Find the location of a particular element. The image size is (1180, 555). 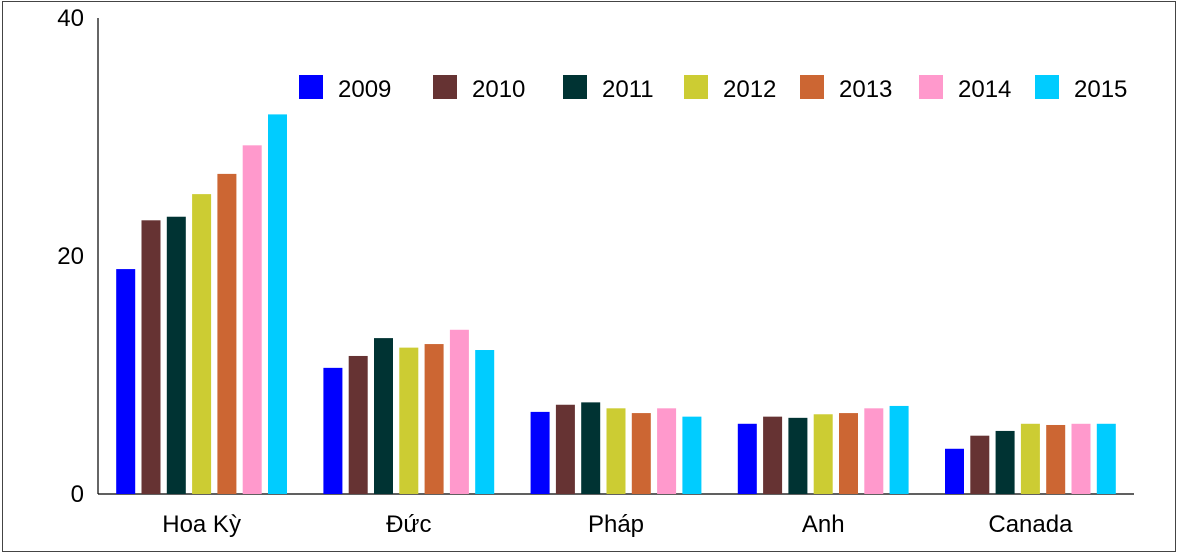

legend-label: 2011 is located at coordinates (628, 89).